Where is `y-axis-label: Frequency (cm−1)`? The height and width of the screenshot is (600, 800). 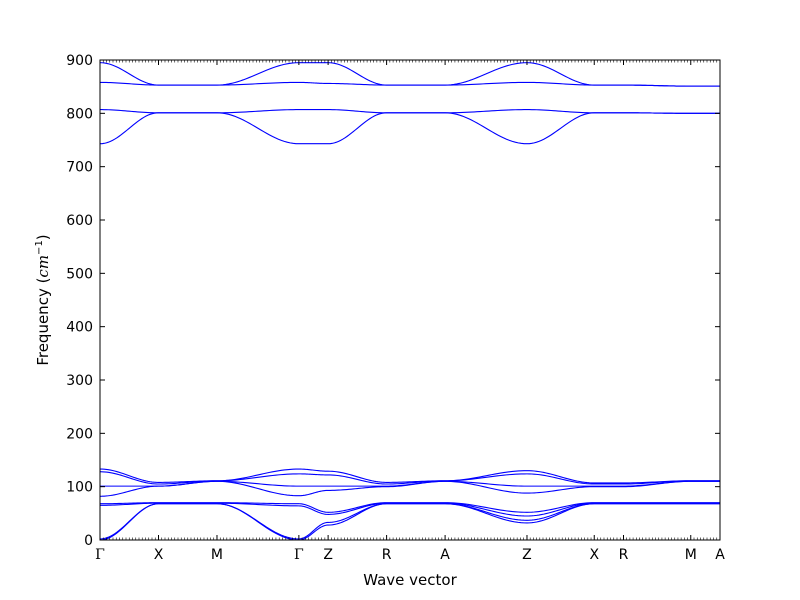 y-axis-label: Frequency (cm−1) is located at coordinates (43, 299).